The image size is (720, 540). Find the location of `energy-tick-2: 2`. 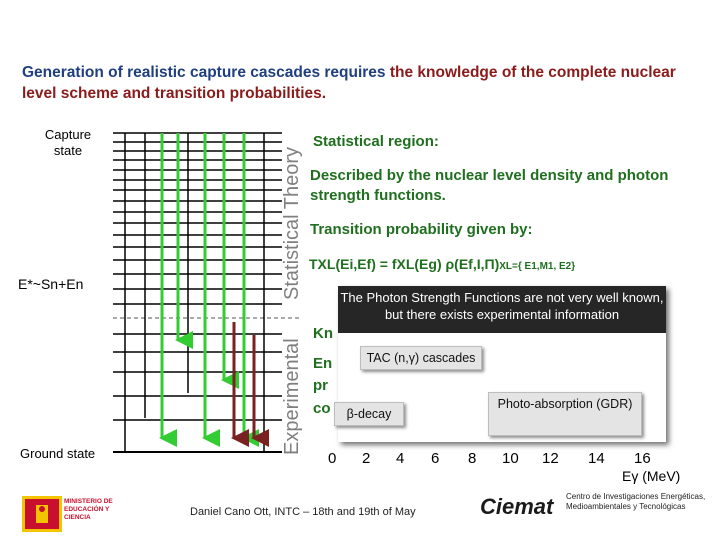

energy-tick-2: 2 is located at coordinates (366, 458).